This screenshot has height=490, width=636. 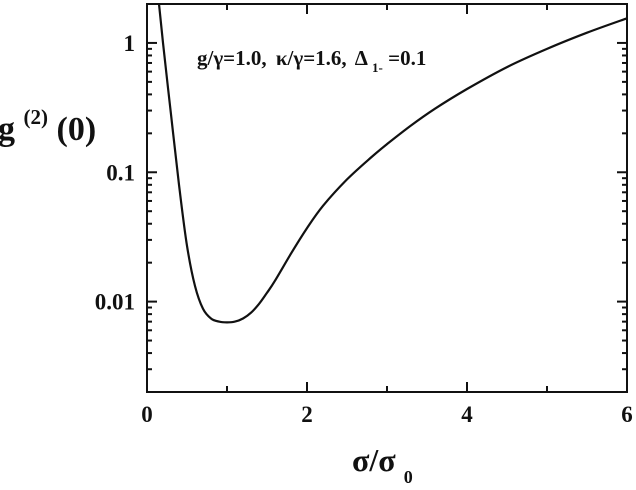 I want to click on annotation-kappa: κ/γ=1.6,, so click(x=311, y=58).